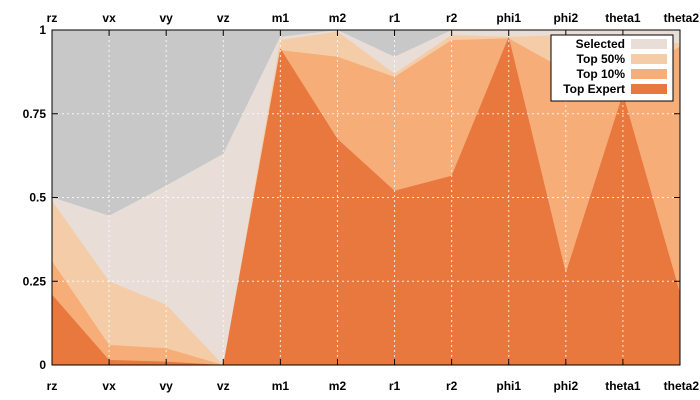  I want to click on x-tick-label-bottom: theta2, so click(682, 386).